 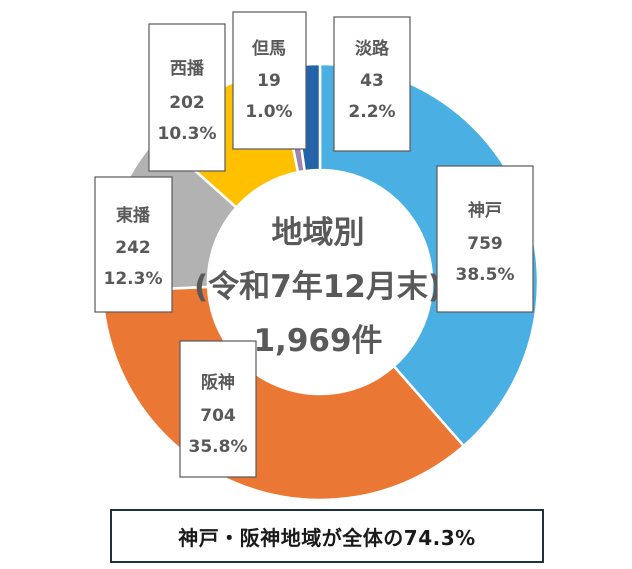 What do you see at coordinates (218, 447) in the screenshot?
I see `slice-label-percent: 35.8%` at bounding box center [218, 447].